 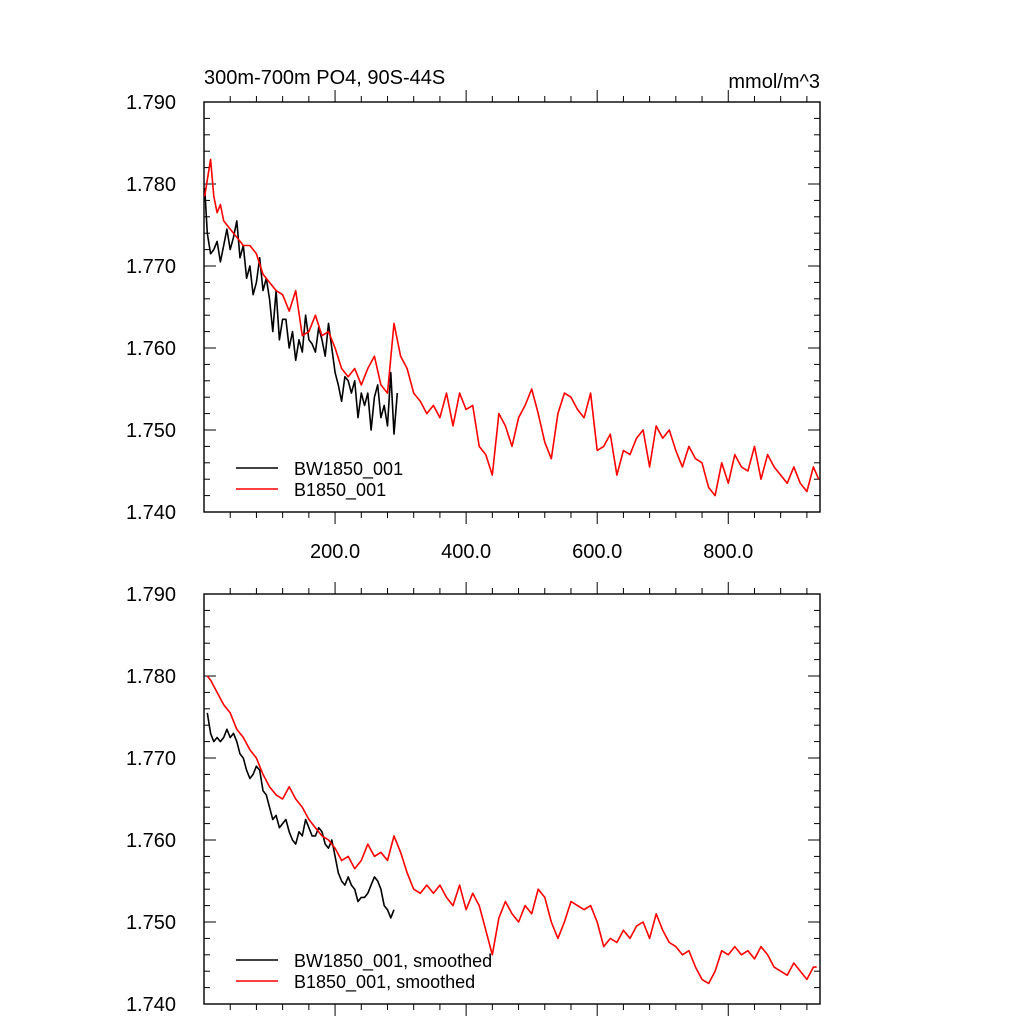 What do you see at coordinates (340, 490) in the screenshot?
I see `legend-label: B1850_001` at bounding box center [340, 490].